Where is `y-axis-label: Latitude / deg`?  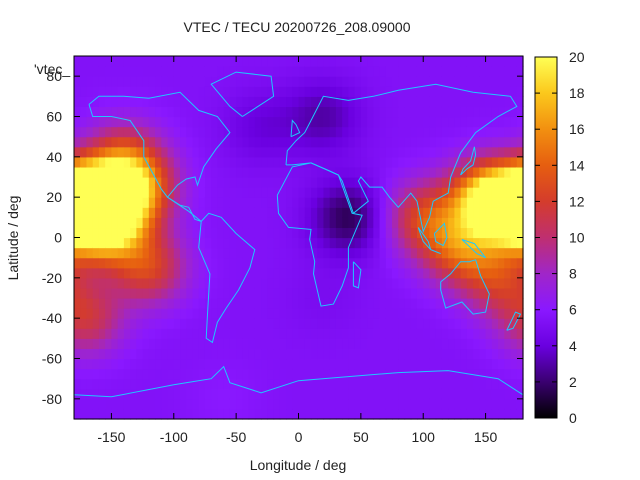 y-axis-label: Latitude / deg is located at coordinates (13, 238).